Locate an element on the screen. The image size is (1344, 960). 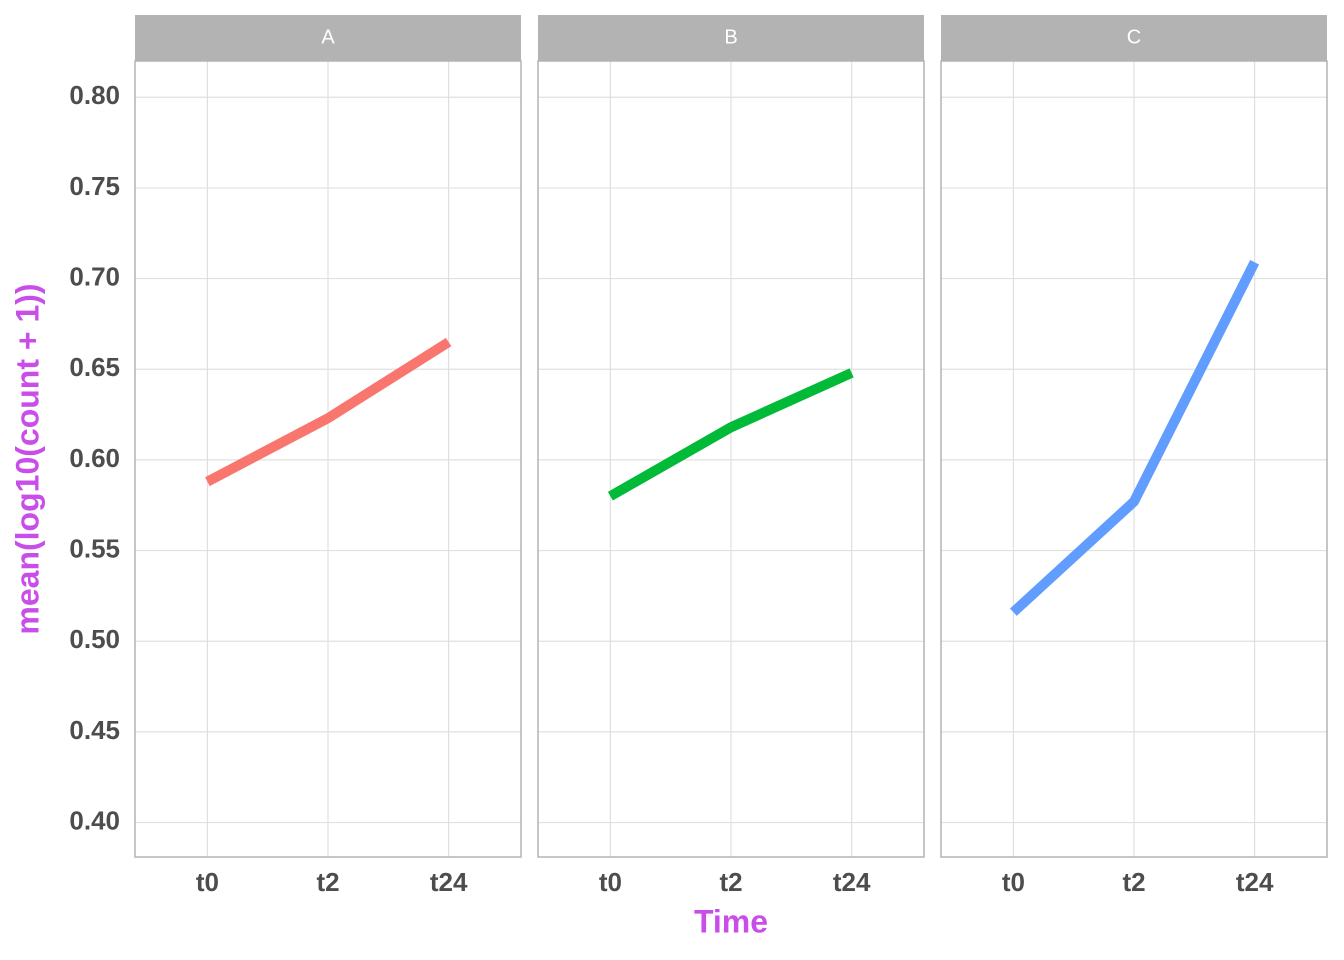
y-tick-label: 0.65 is located at coordinates (94, 367).